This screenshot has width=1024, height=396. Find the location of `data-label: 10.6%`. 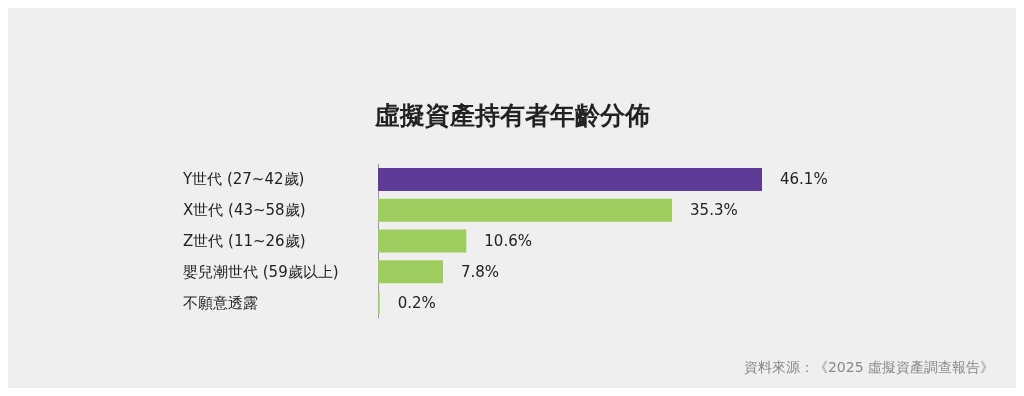

data-label: 10.6% is located at coordinates (508, 241).